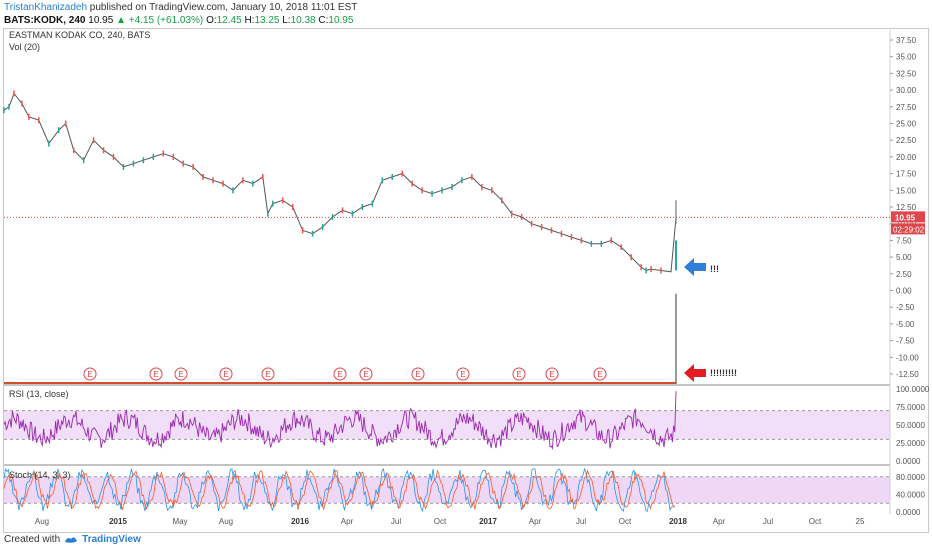 The height and width of the screenshot is (550, 932). I want to click on close-label: C:, so click(323, 20).